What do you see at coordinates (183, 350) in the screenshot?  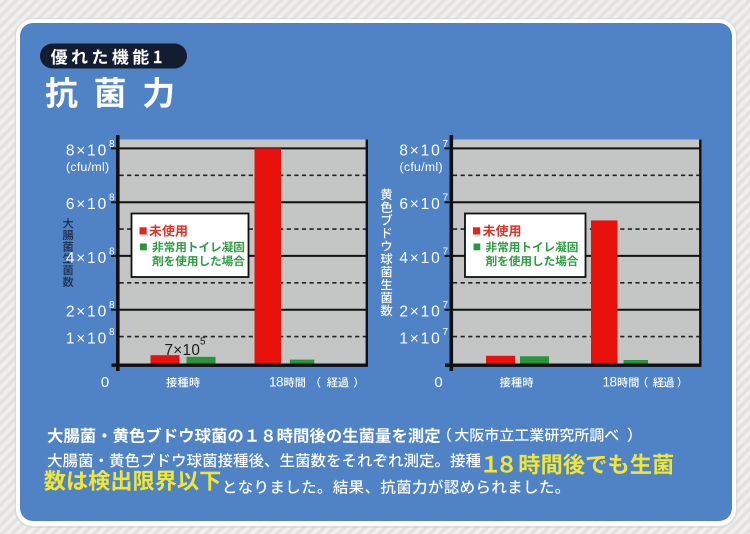 I see `svg-text: 7×10` at bounding box center [183, 350].